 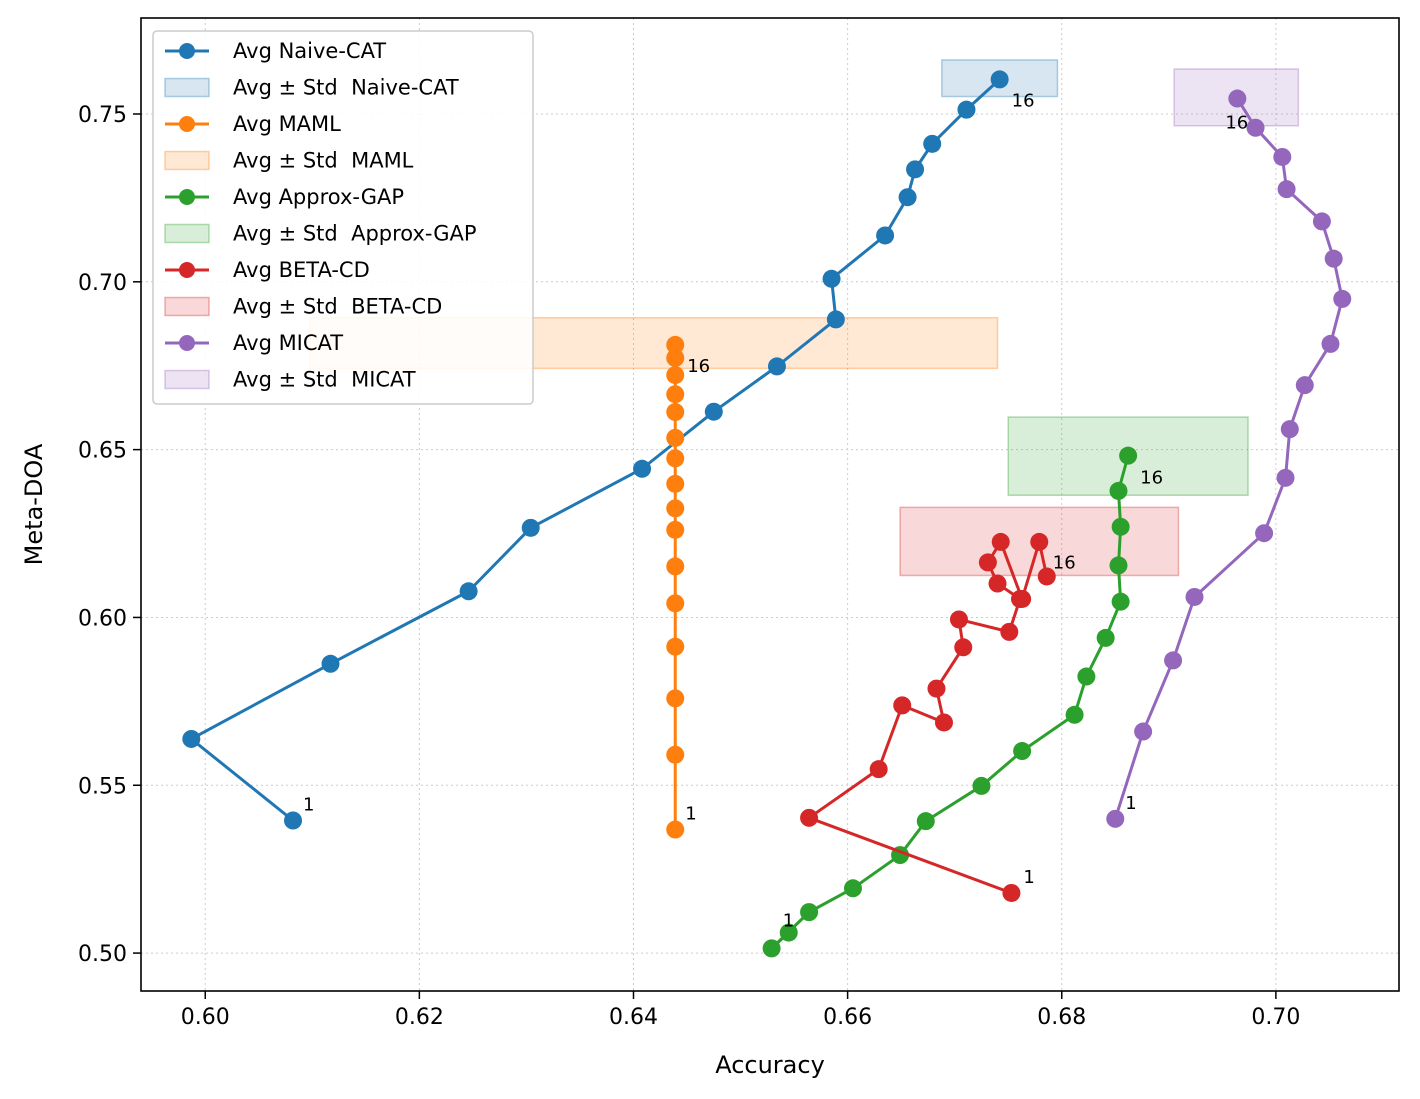 I want to click on legend-band-label-naive-cat: Avg ± Std Naive-CAT, so click(x=346, y=88).